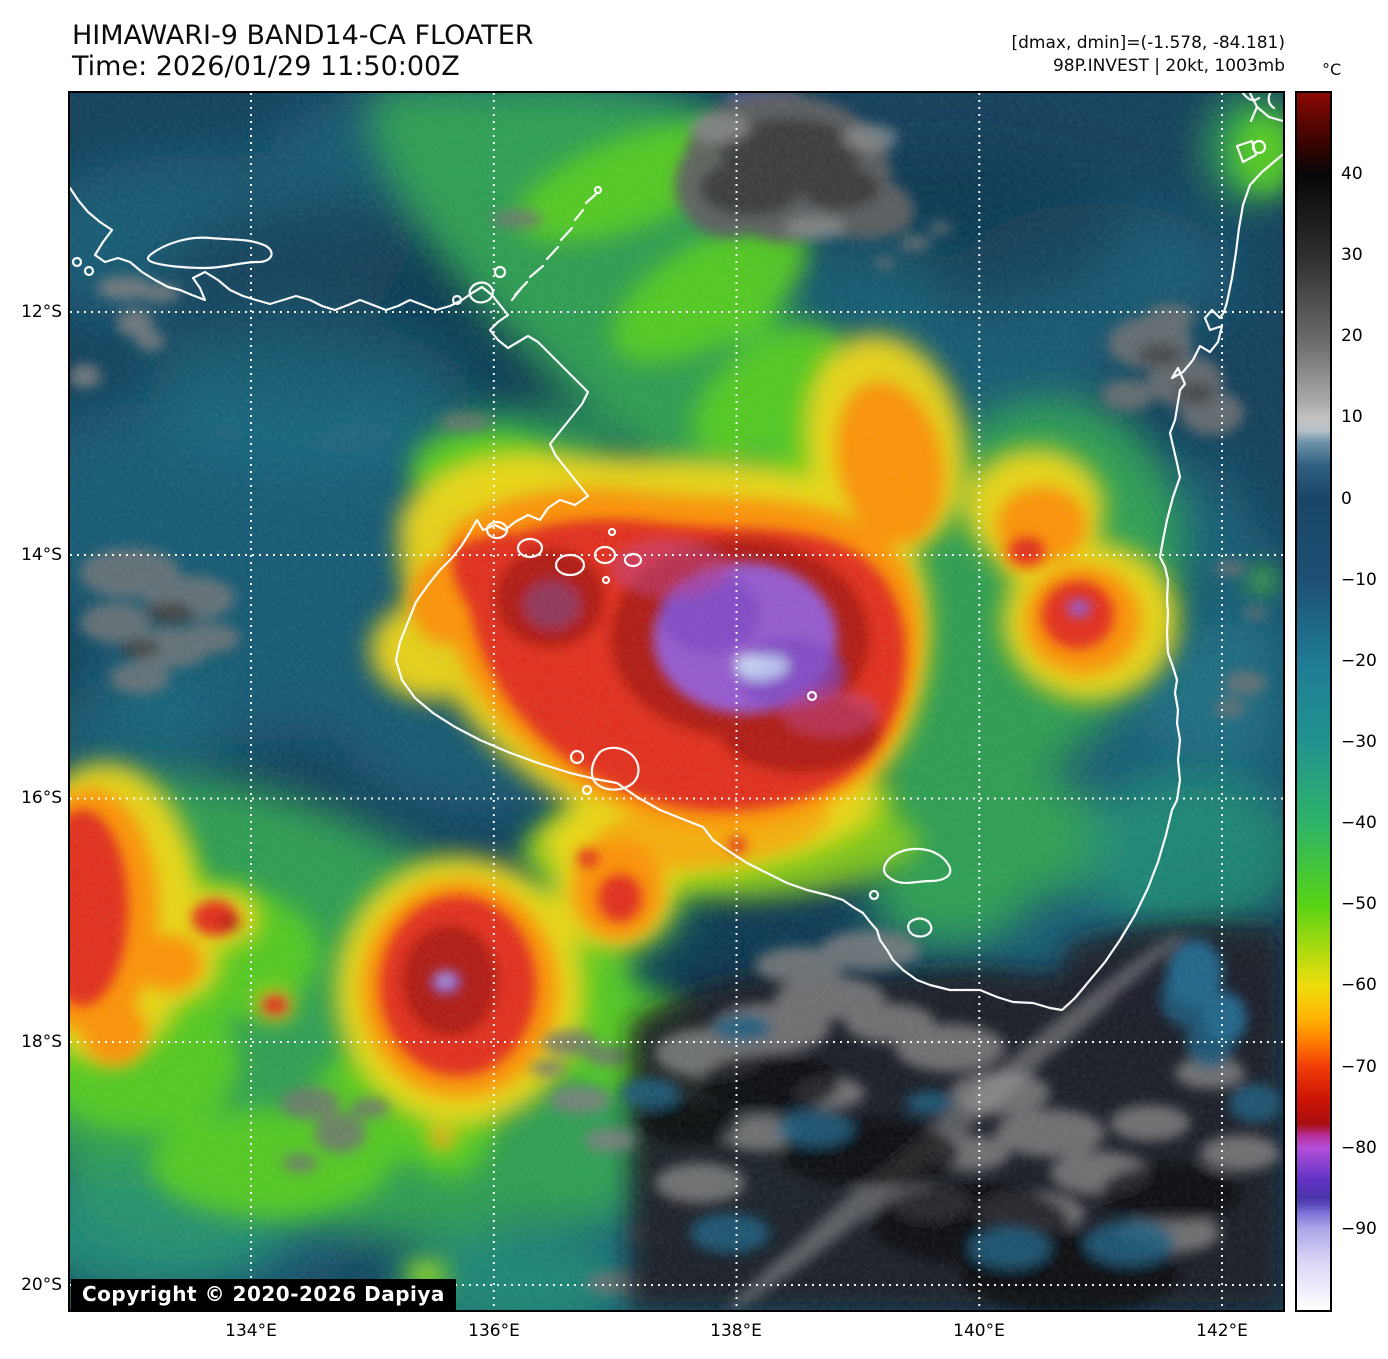 The width and height of the screenshot is (1388, 1359). Describe the element at coordinates (41, 1285) in the screenshot. I see `lat-tick-label: 20°S` at that location.